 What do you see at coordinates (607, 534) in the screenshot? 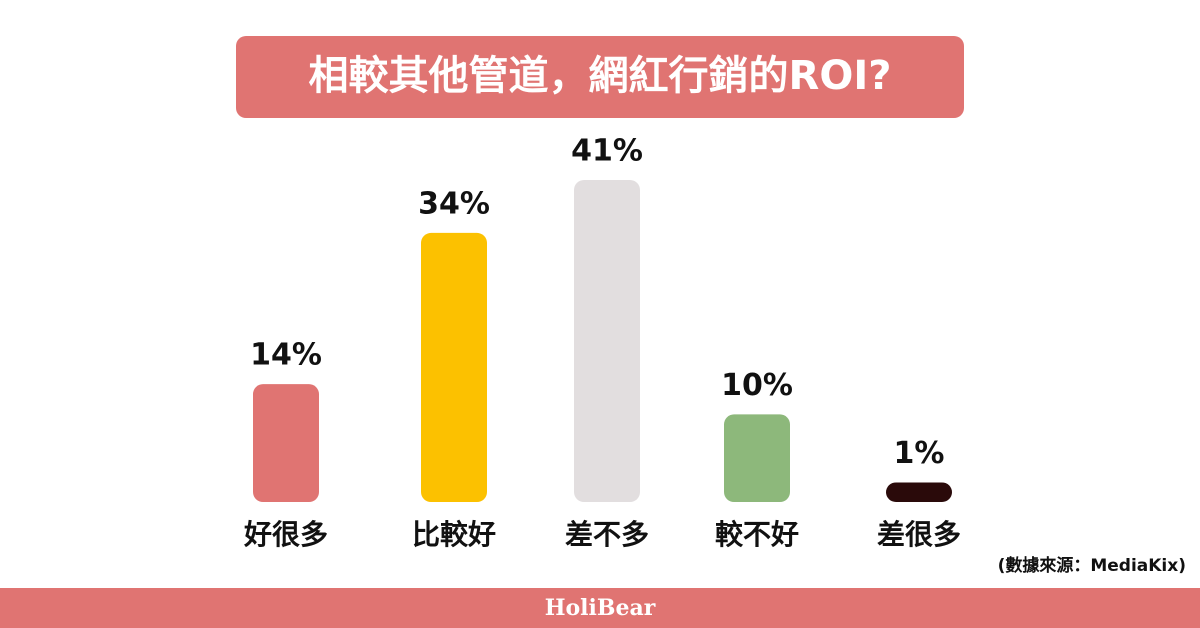
I see `category-label: 差不多` at bounding box center [607, 534].